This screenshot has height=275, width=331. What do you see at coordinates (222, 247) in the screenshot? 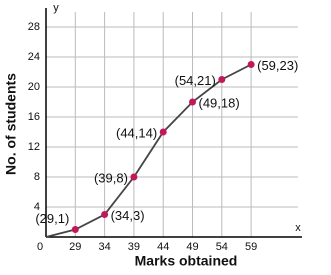
I see `x-tick-label: 54` at bounding box center [222, 247].